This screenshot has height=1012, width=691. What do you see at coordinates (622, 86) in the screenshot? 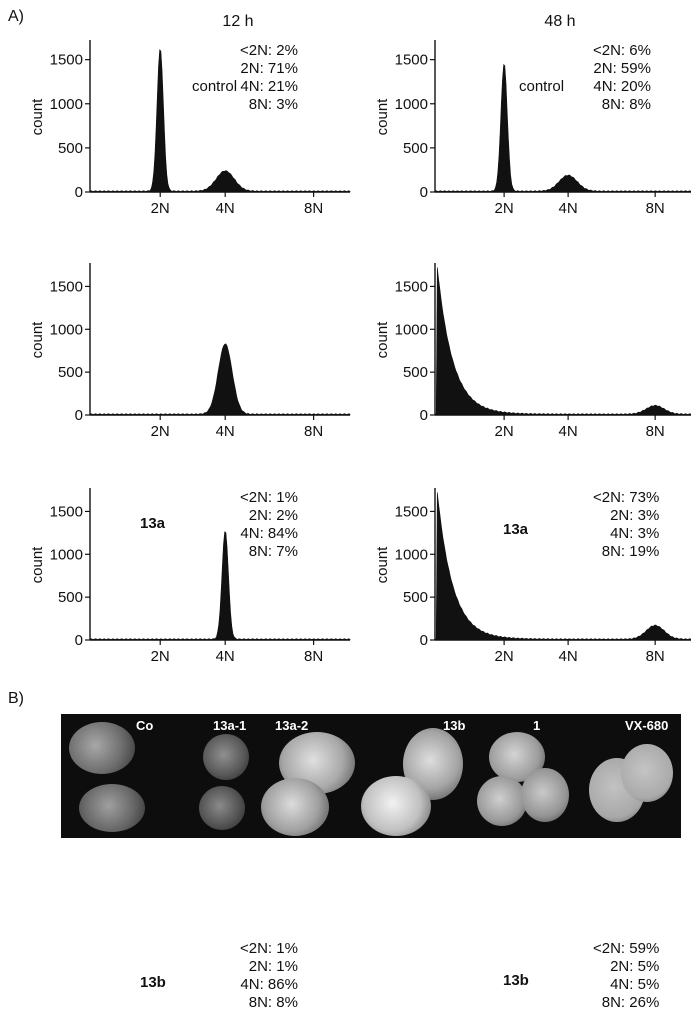
I see `ploidy-stat-row: 4N: 20%` at bounding box center [622, 86].